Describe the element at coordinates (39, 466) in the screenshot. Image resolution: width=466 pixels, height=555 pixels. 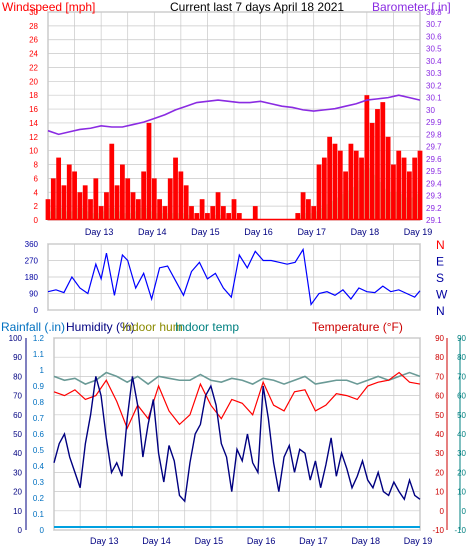
I see `rainfall-tick-label: 0.4` at that location.